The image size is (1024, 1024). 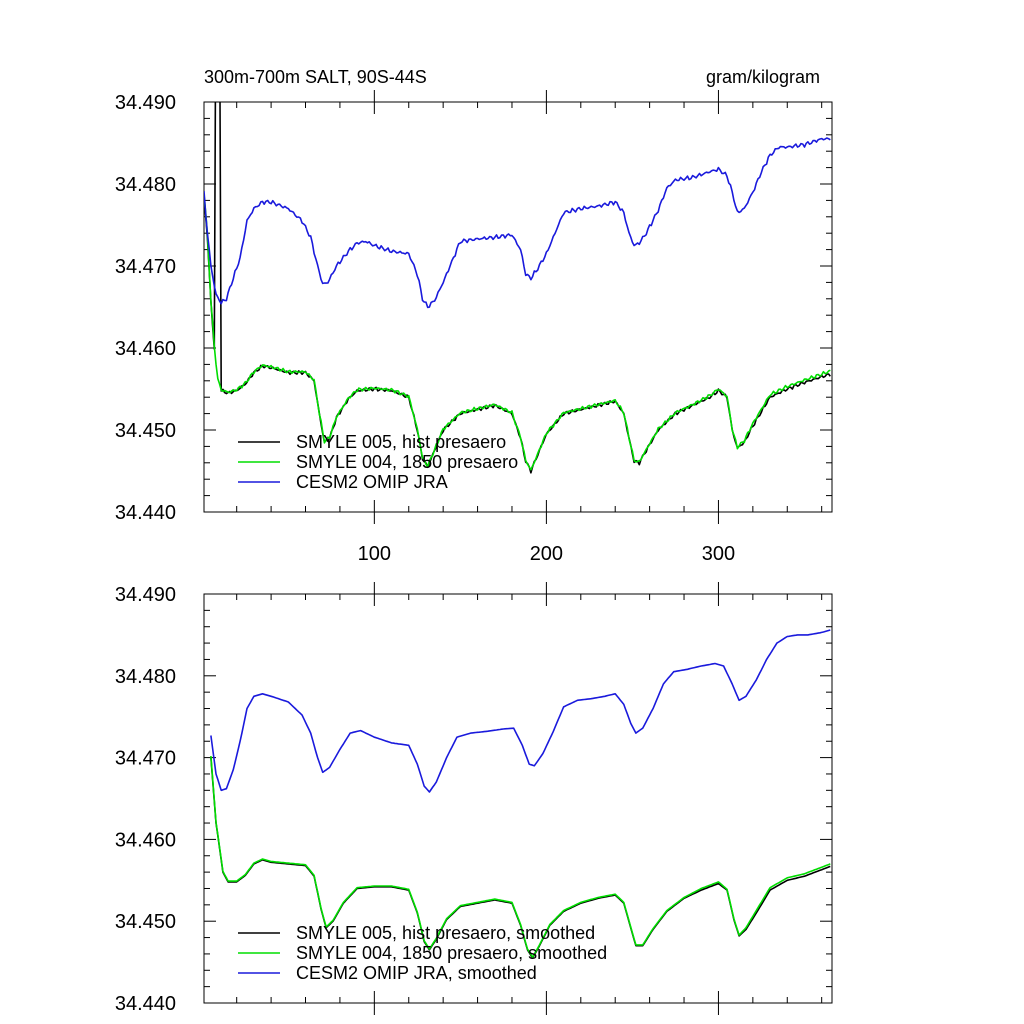 I want to click on legend-label-3: CESM2 OMIP JRA, so click(x=372, y=482).